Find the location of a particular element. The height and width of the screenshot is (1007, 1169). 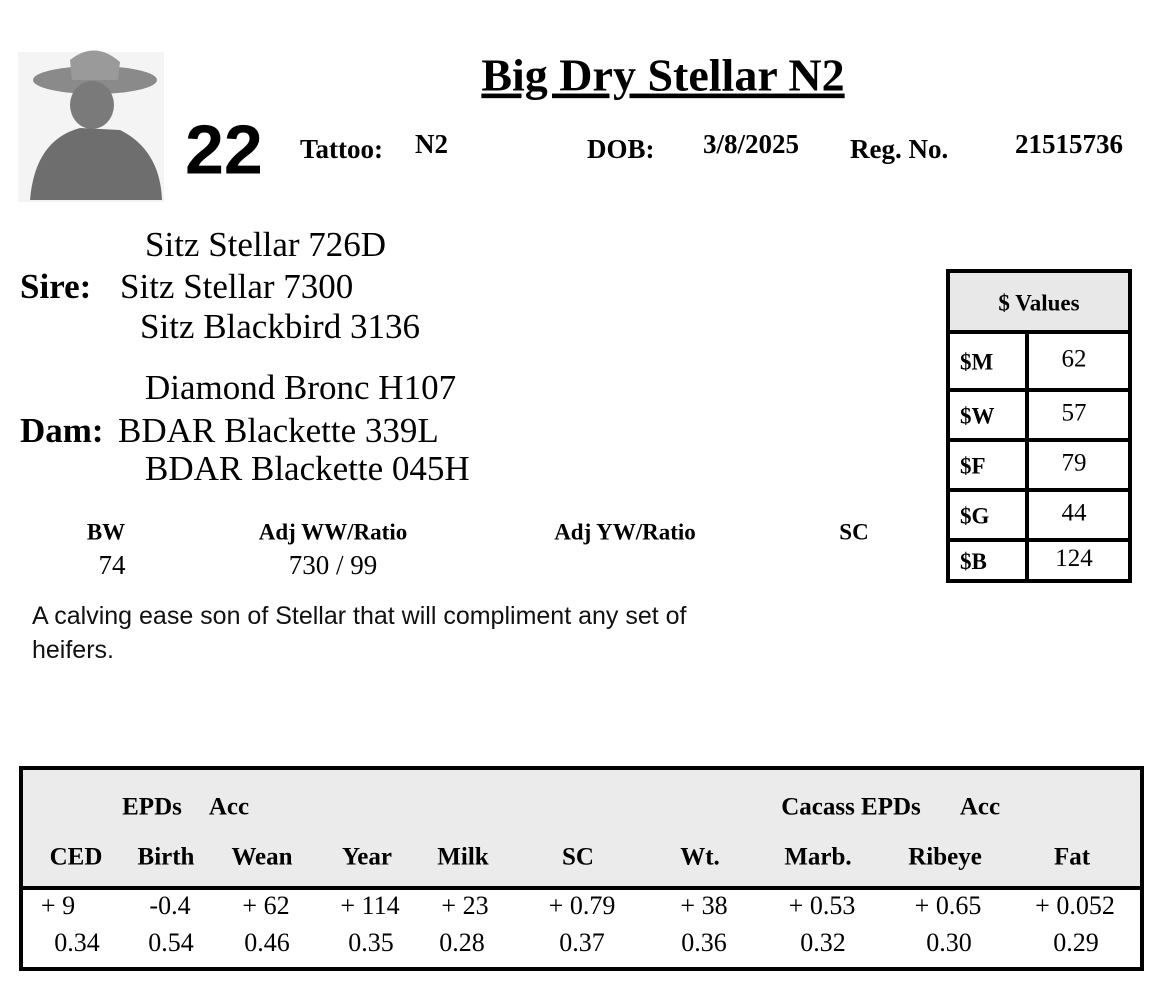

value-number: 79 is located at coordinates (1074, 463).